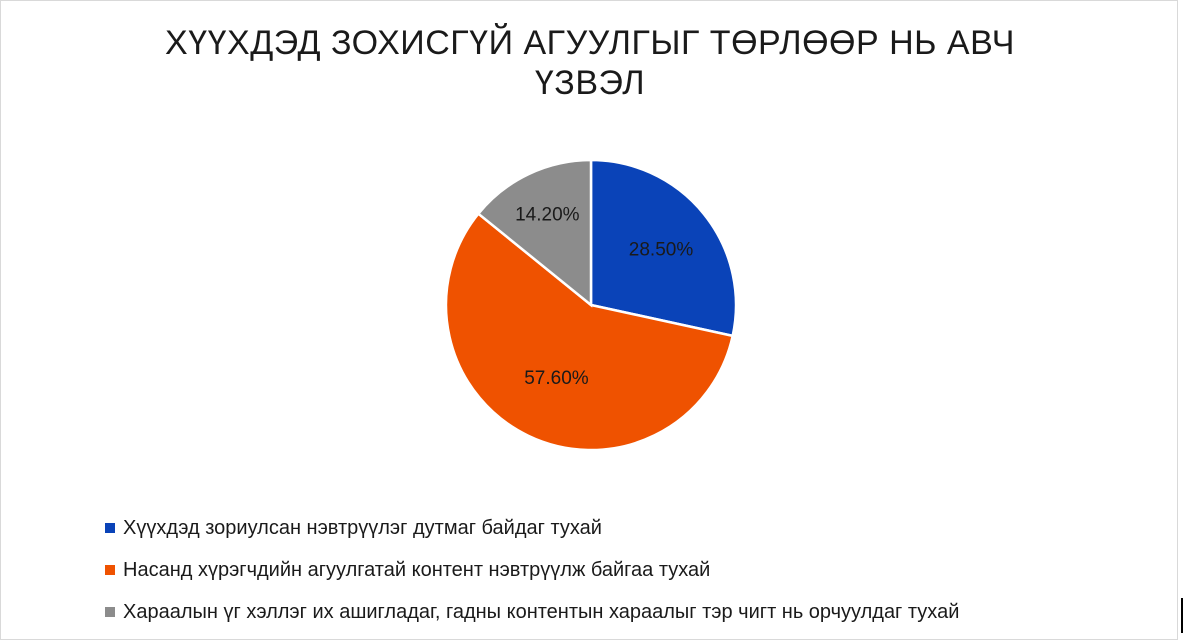 This screenshot has width=1185, height=640. I want to click on data-label-2: 14.20%, so click(547, 214).